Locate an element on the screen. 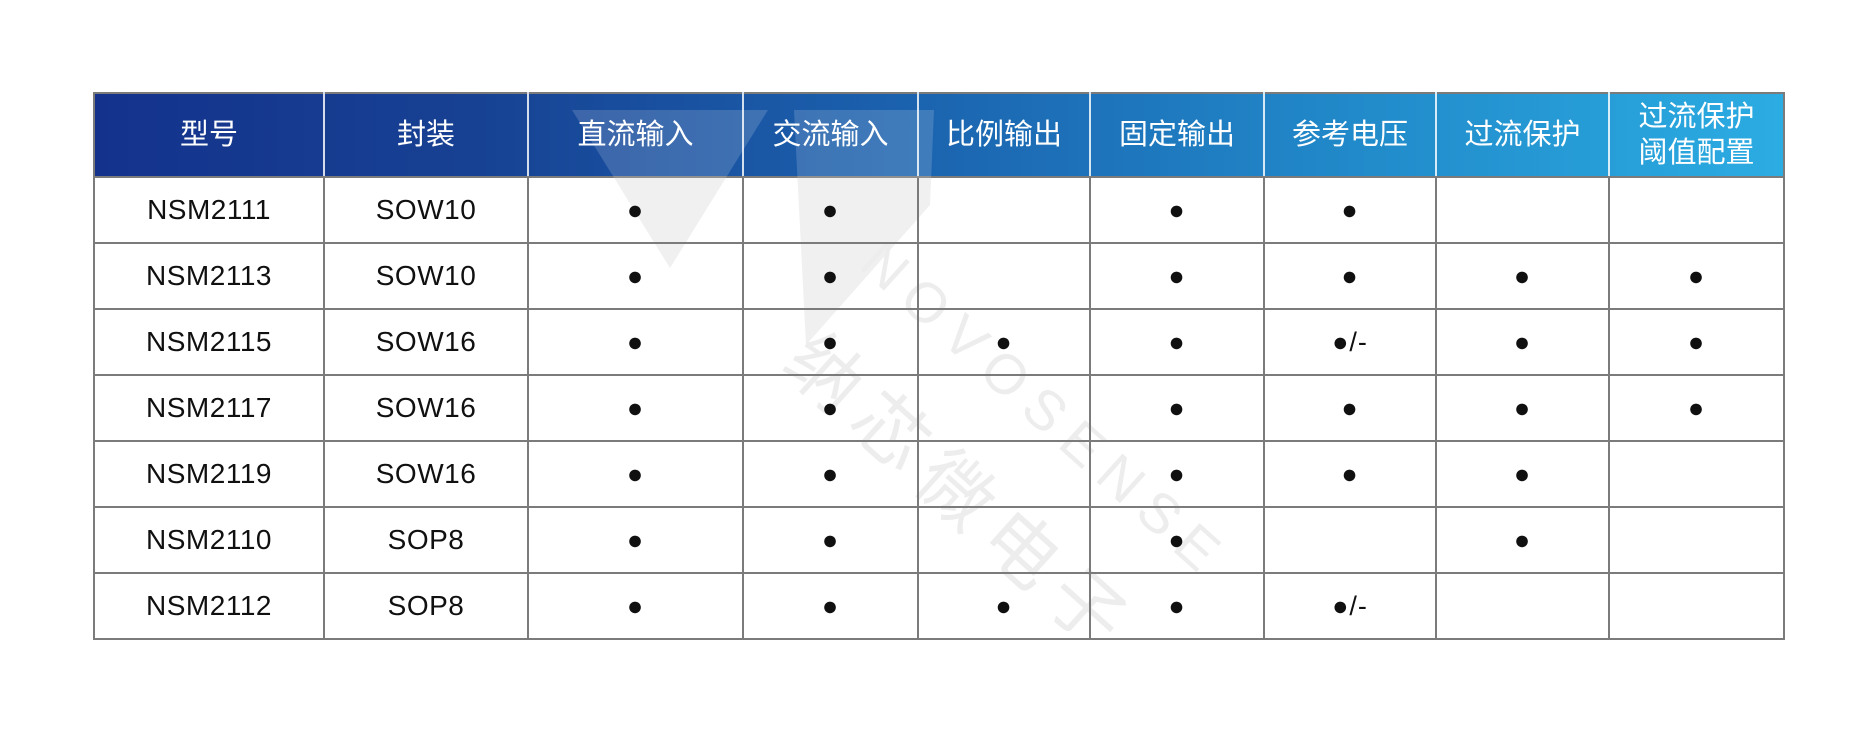  model-cell: NSM2117 is located at coordinates (209, 408).